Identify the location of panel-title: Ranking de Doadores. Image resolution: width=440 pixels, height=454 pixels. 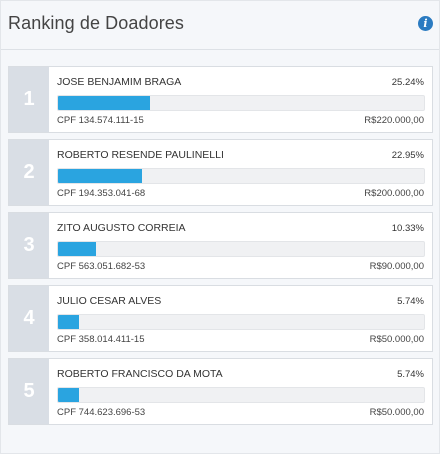
(96, 23).